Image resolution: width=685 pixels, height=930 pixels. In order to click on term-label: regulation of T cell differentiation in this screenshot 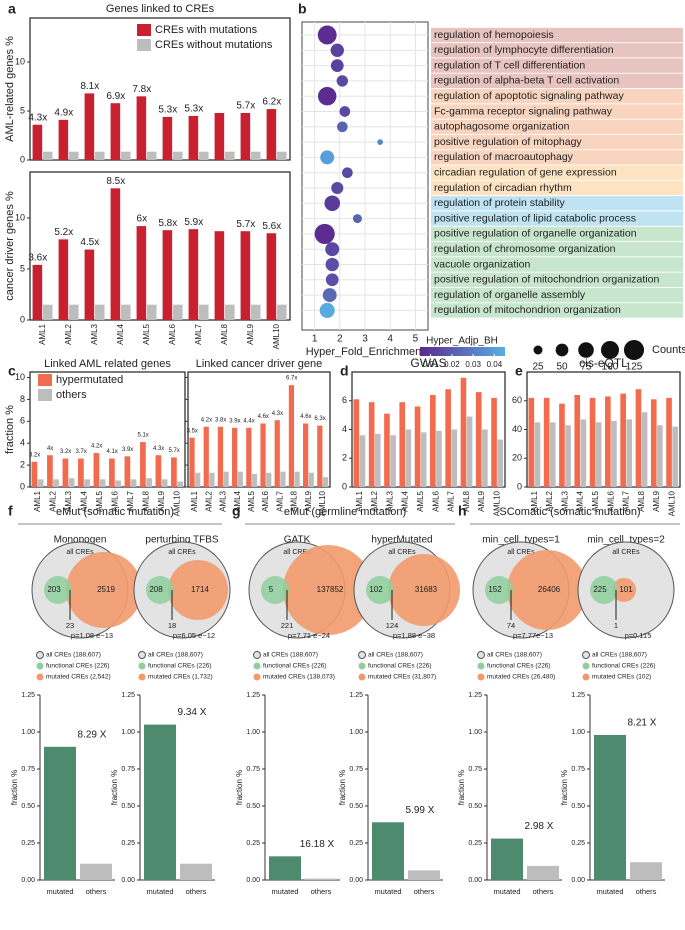, I will do `click(509, 65)`.